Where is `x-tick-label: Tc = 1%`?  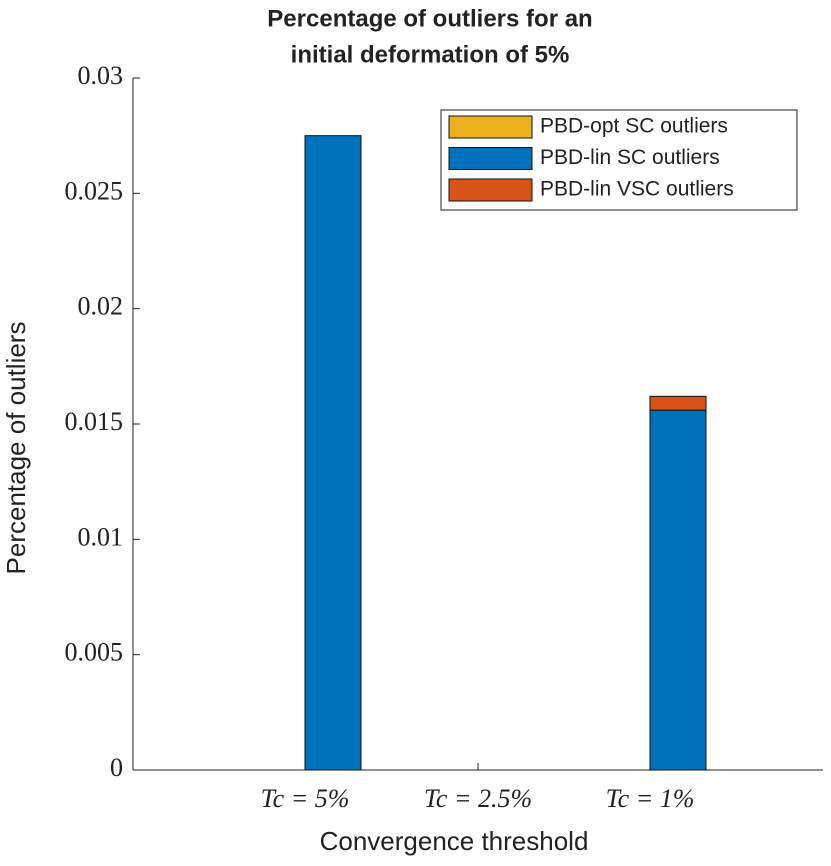 x-tick-label: Tc = 1% is located at coordinates (650, 798).